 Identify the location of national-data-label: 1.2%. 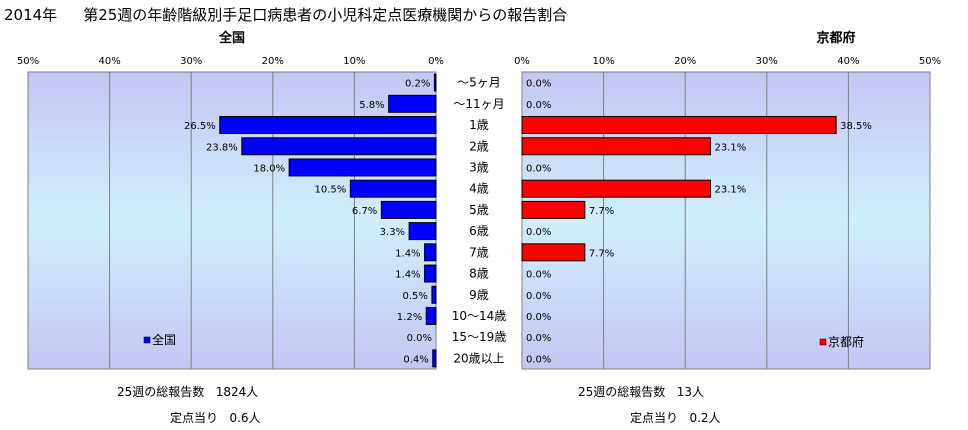
(409, 317).